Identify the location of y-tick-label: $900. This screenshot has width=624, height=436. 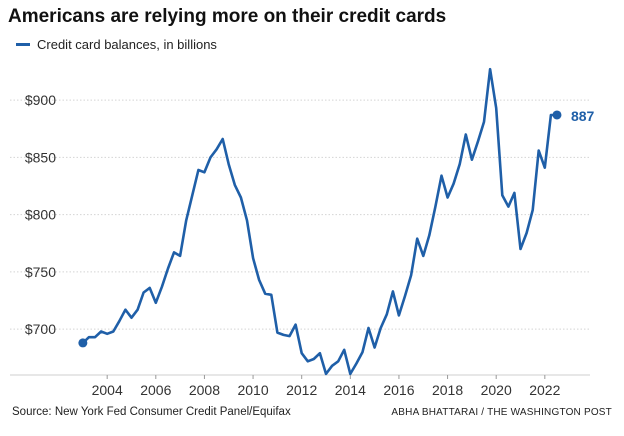
(40, 100).